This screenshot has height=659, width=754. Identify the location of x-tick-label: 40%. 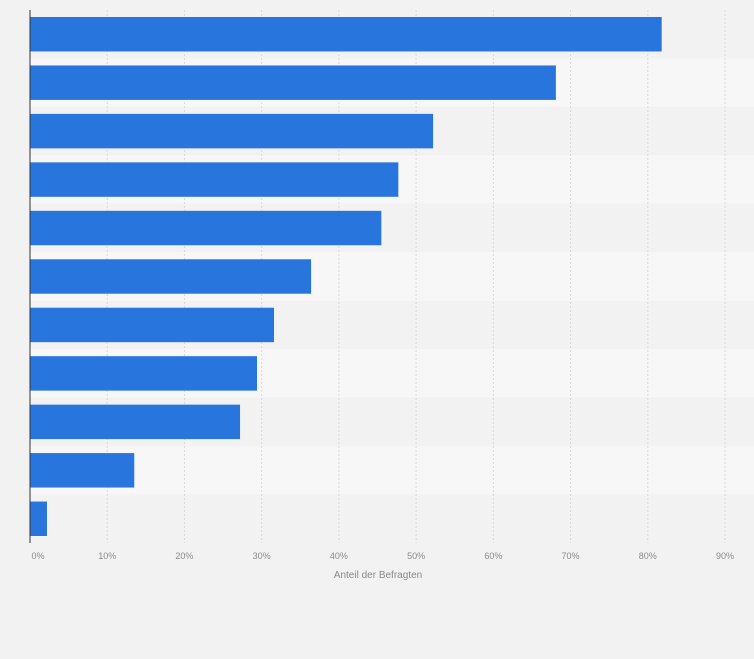
(339, 556).